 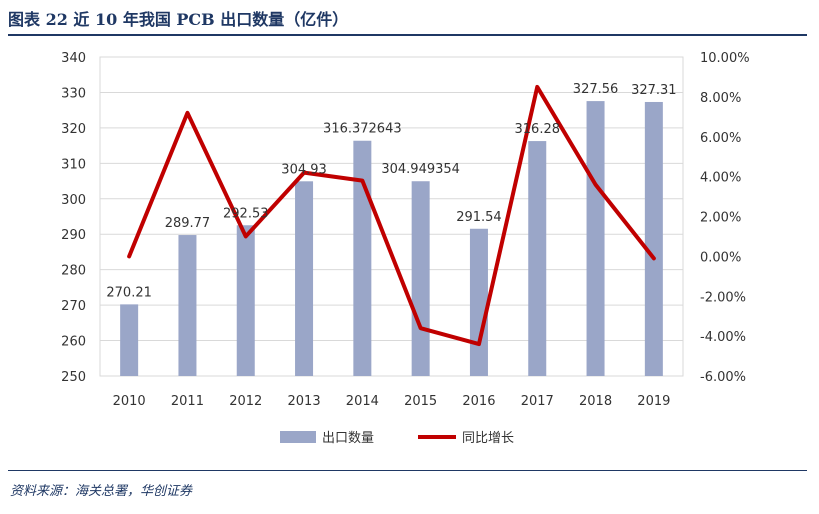 I want to click on y-right-tick-label: 2.00%, so click(x=720, y=218).